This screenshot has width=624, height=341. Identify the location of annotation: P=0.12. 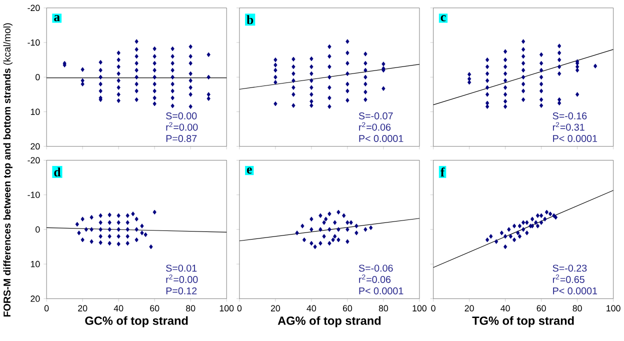
(181, 290).